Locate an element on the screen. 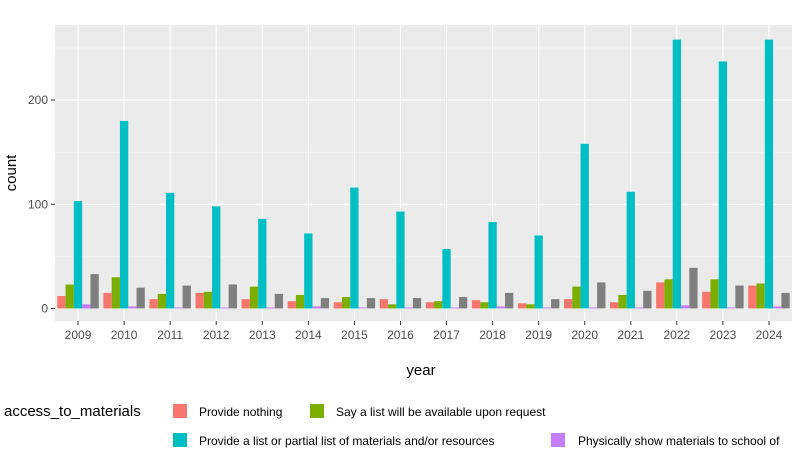 The width and height of the screenshot is (799, 464). x-tick-label: 2020 is located at coordinates (584, 335).